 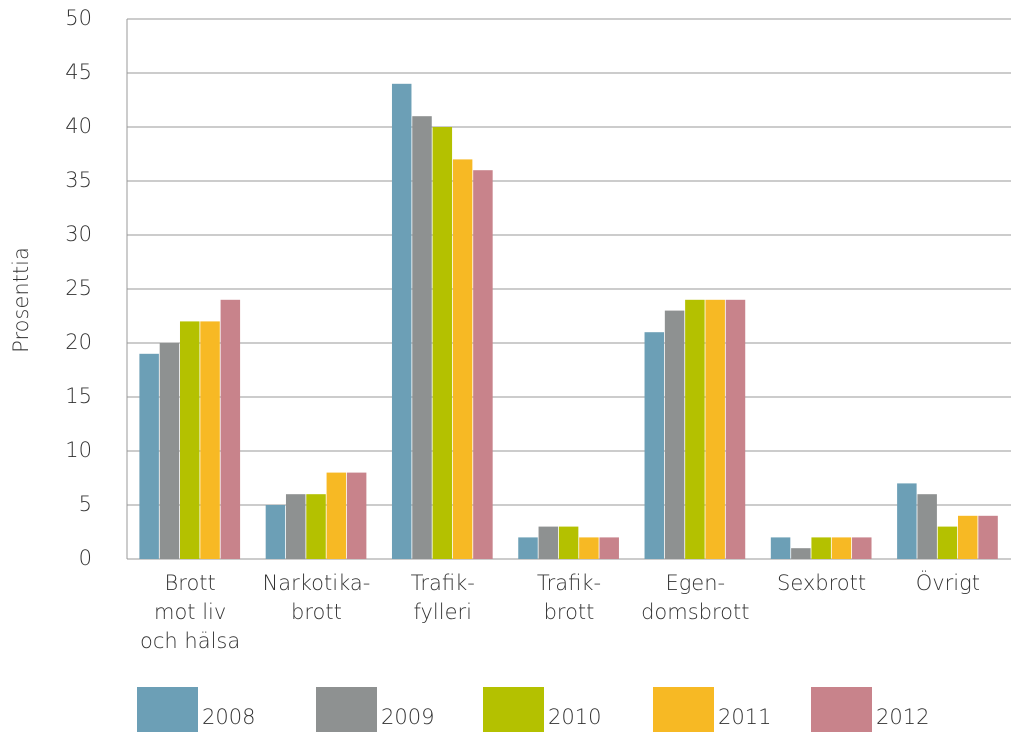 I want to click on legend-label: 2012, so click(x=902, y=717).